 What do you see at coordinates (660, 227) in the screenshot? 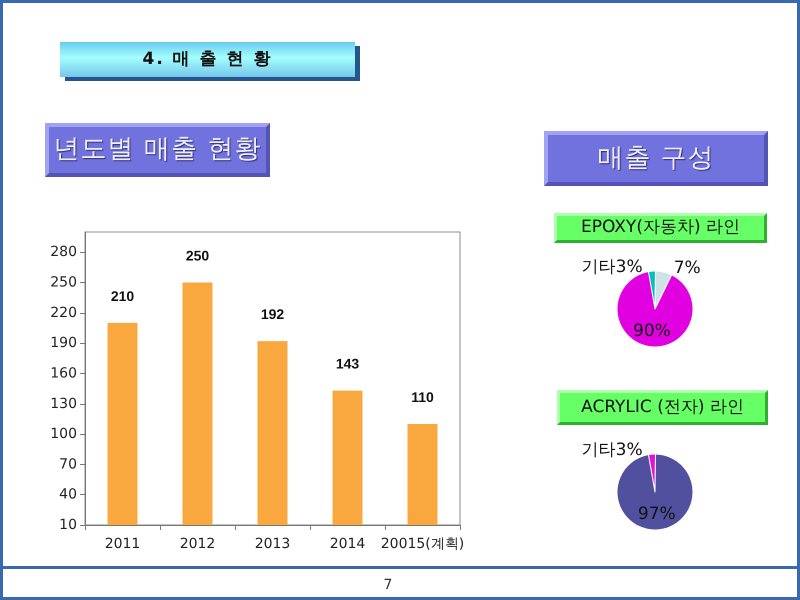
I see `chart-subtitle: EPOXY(자동차) 라인` at bounding box center [660, 227].